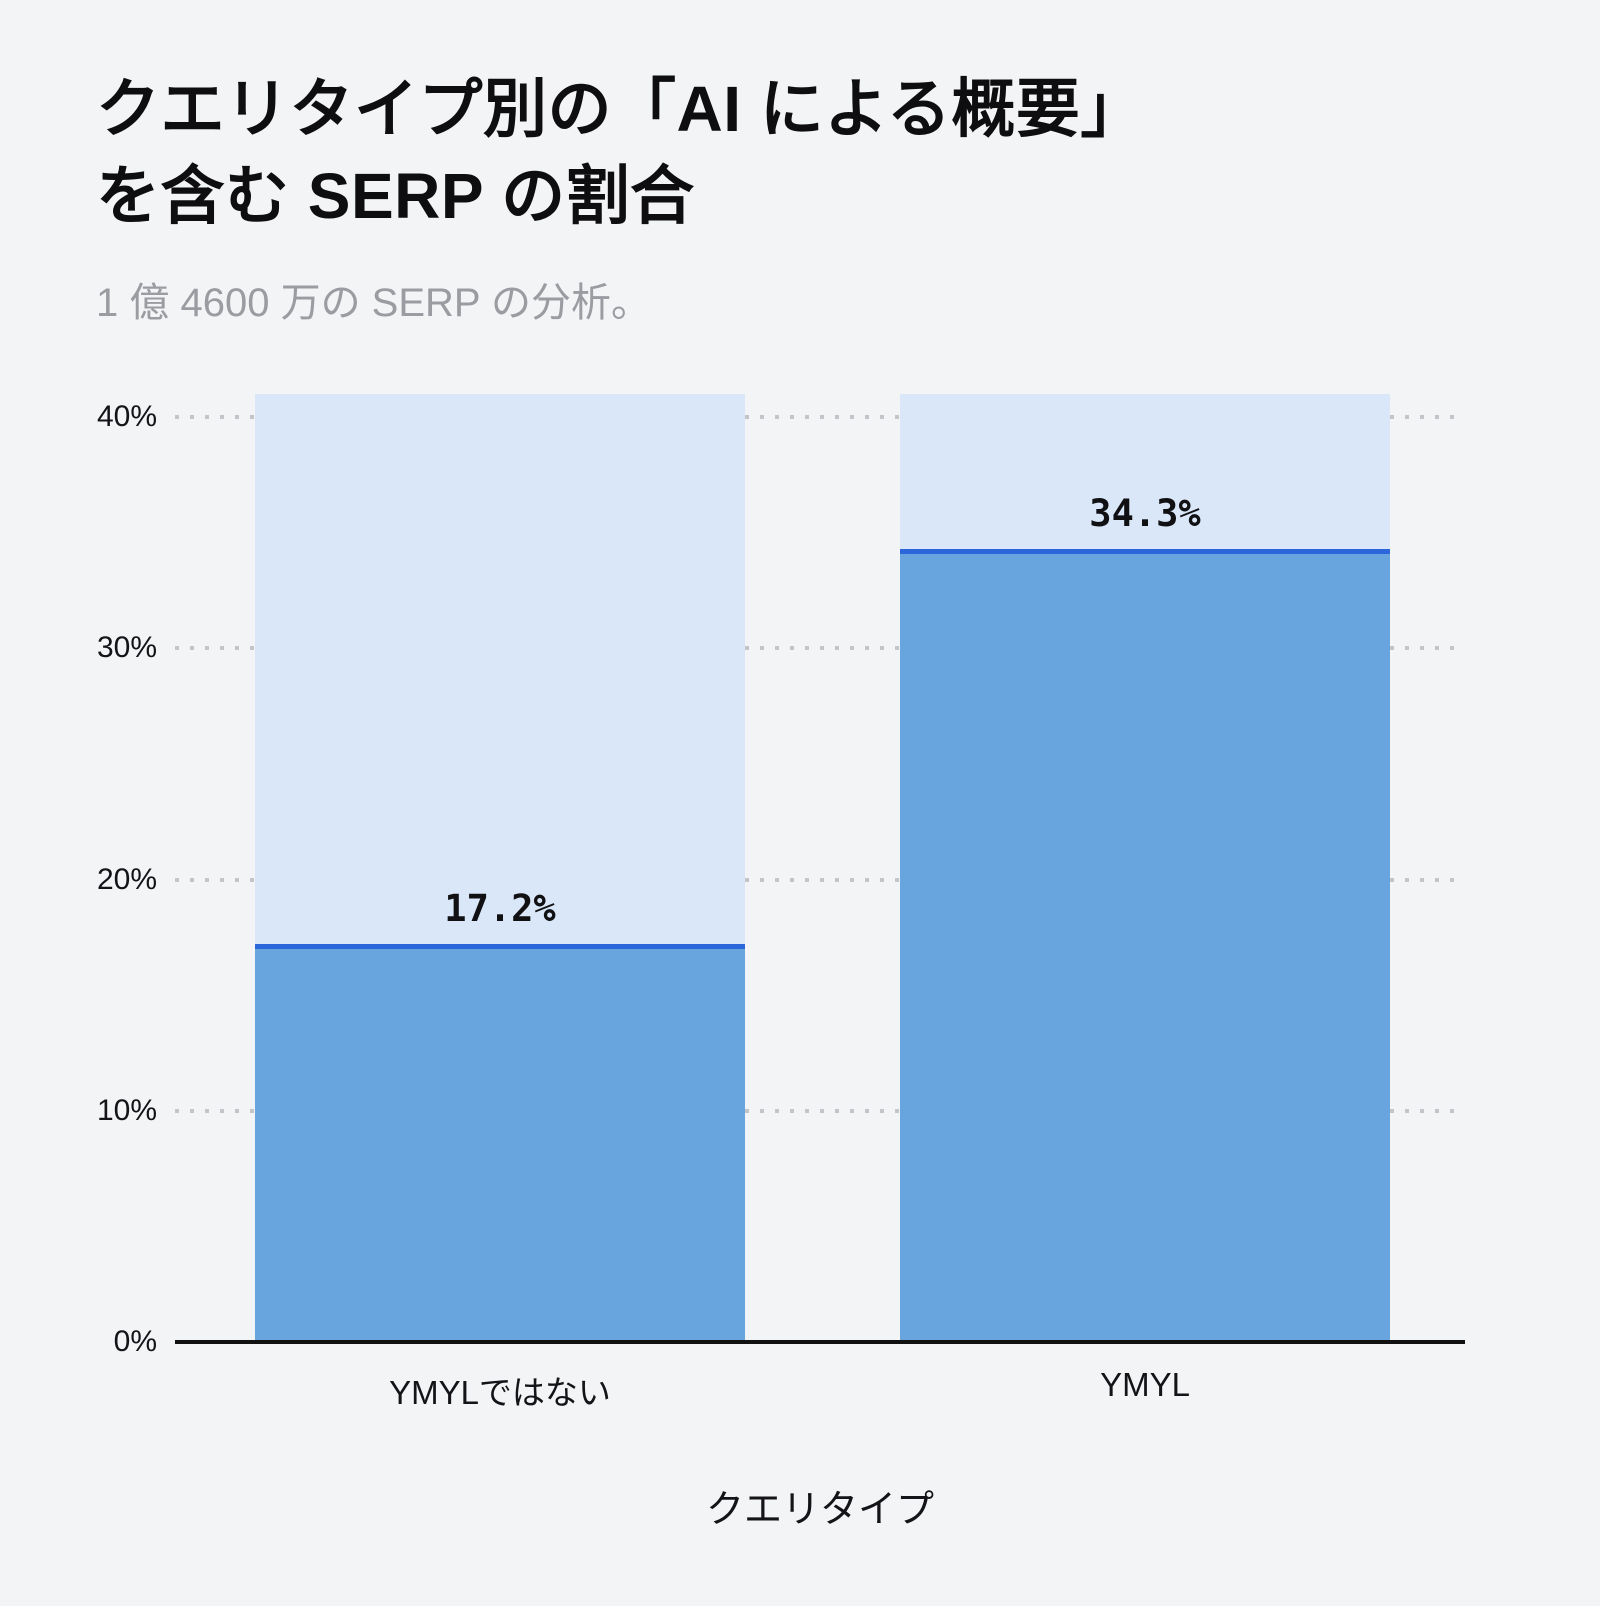 The image size is (1600, 1606). Describe the element at coordinates (820, 879) in the screenshot. I see `gridline-20%` at that location.